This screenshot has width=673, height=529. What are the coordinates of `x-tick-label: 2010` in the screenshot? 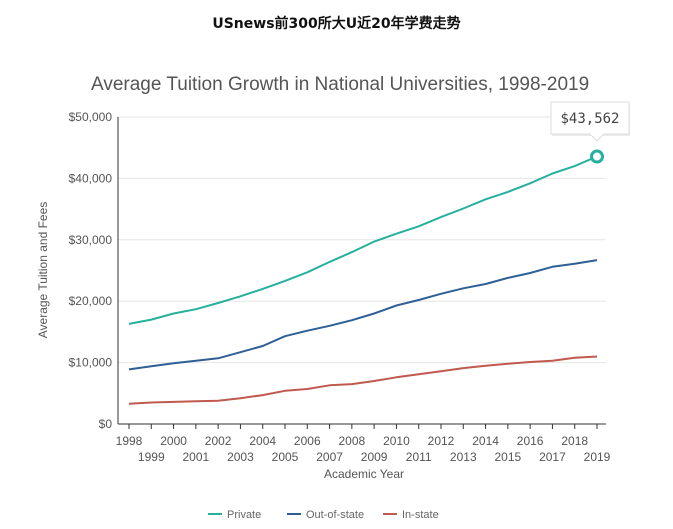 It's located at (396, 441).